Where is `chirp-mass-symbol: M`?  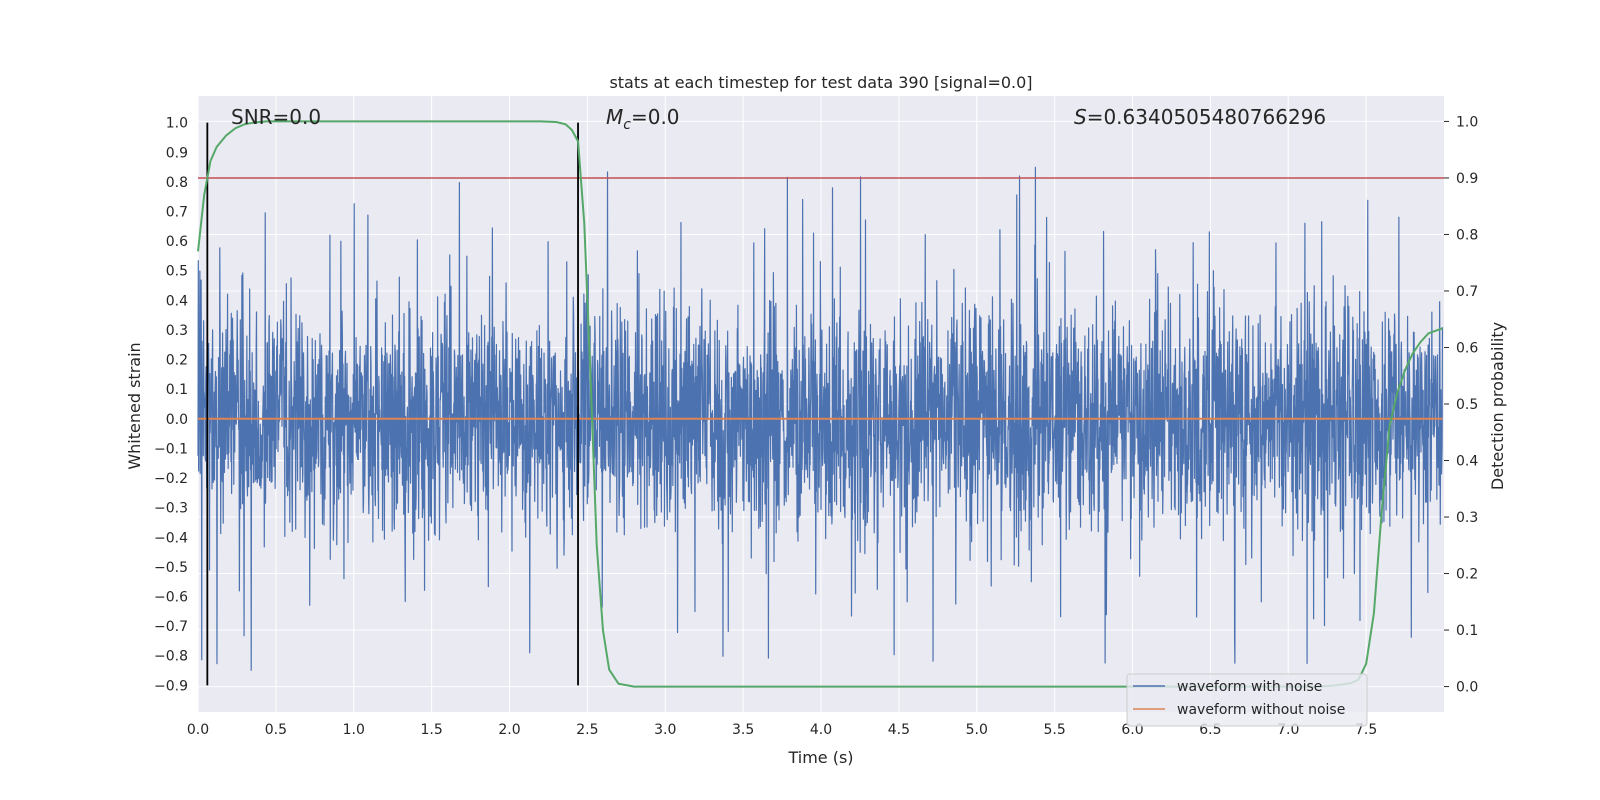 chirp-mass-symbol: M is located at coordinates (614, 117).